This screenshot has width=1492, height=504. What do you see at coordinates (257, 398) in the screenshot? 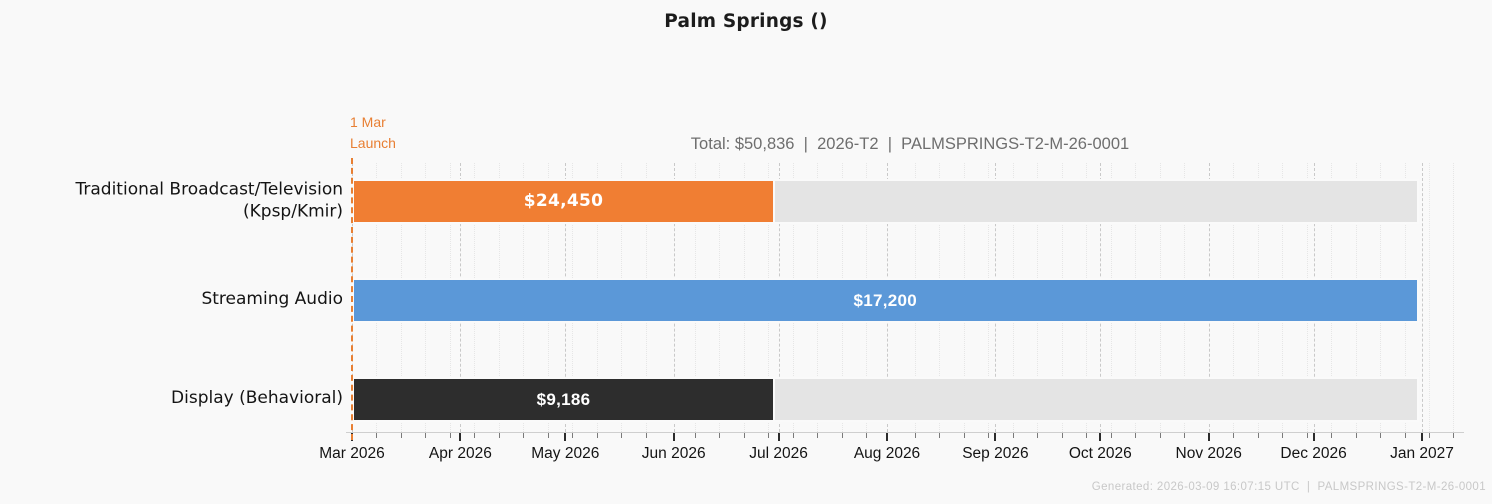
I see `category-label: Display (Behavioral)` at bounding box center [257, 398].